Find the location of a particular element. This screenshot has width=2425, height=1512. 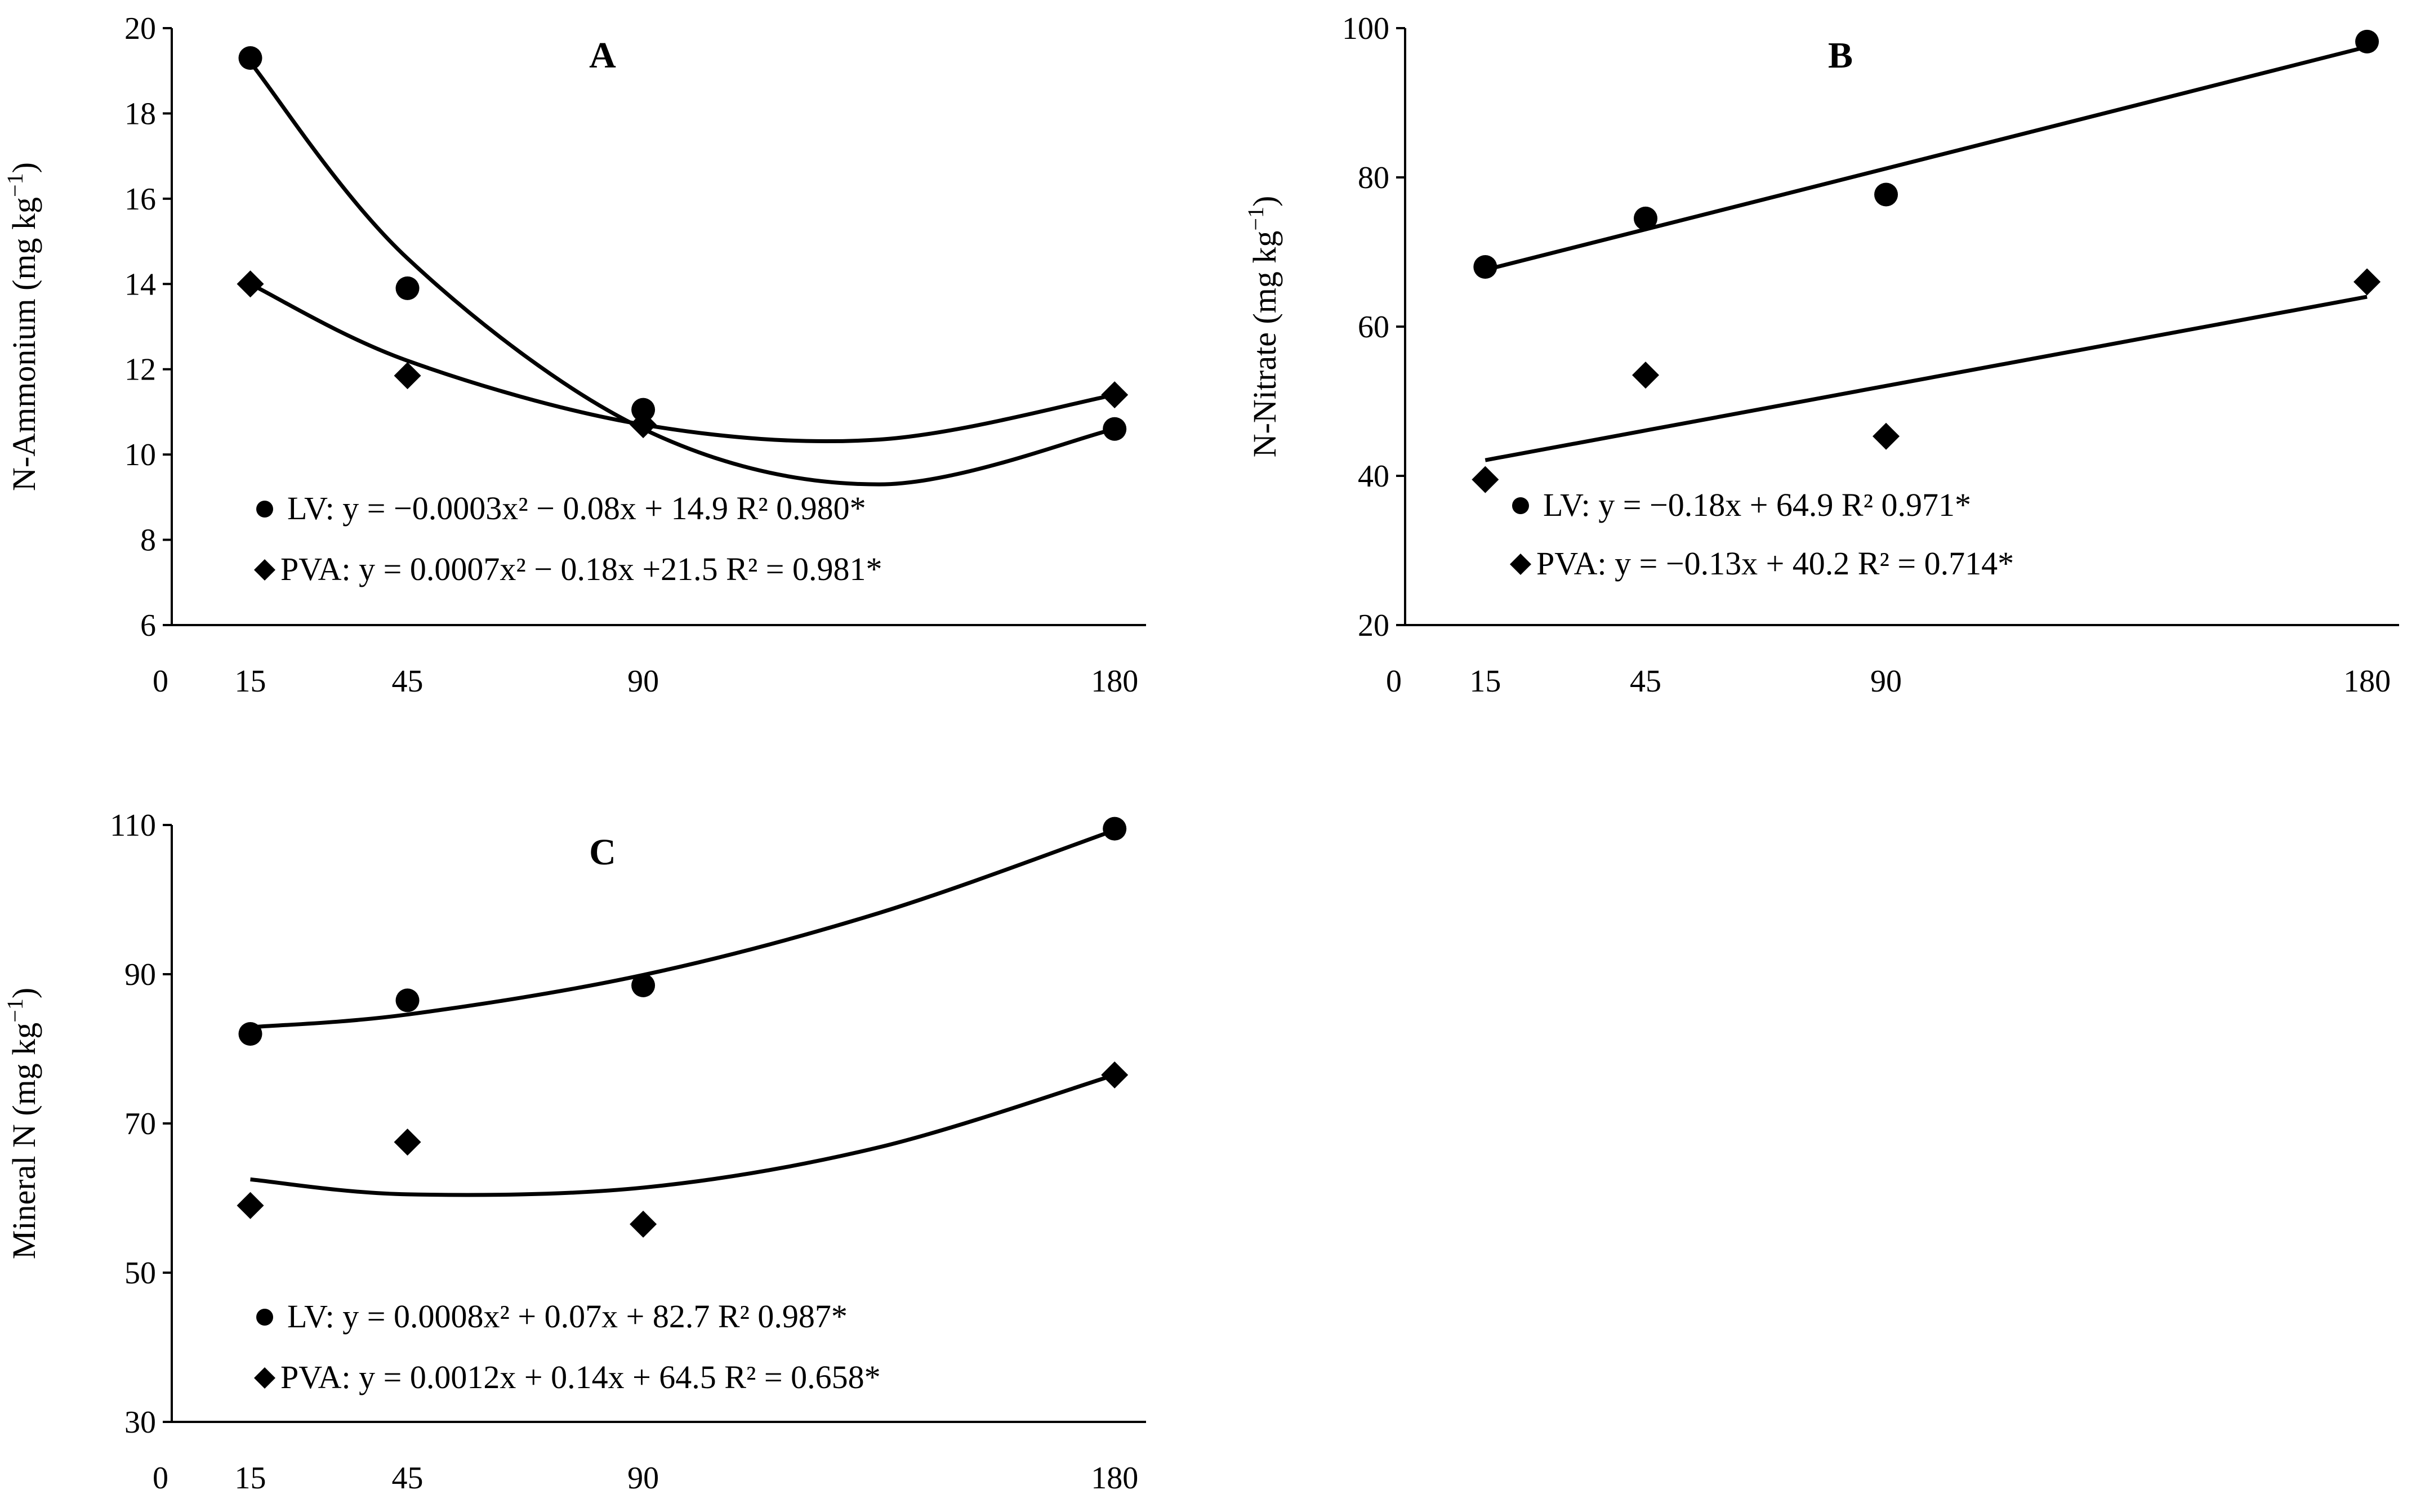

y-axis-title-text: Mineral N (mg kg is located at coordinates (24, 1141).